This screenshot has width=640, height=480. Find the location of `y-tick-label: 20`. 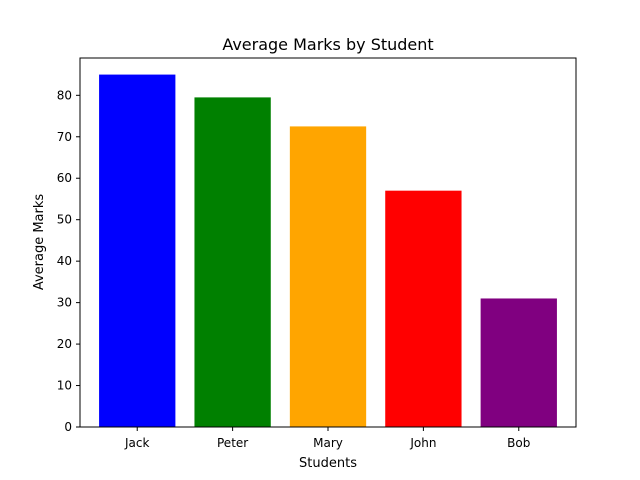

y-tick-label: 20 is located at coordinates (64, 344).